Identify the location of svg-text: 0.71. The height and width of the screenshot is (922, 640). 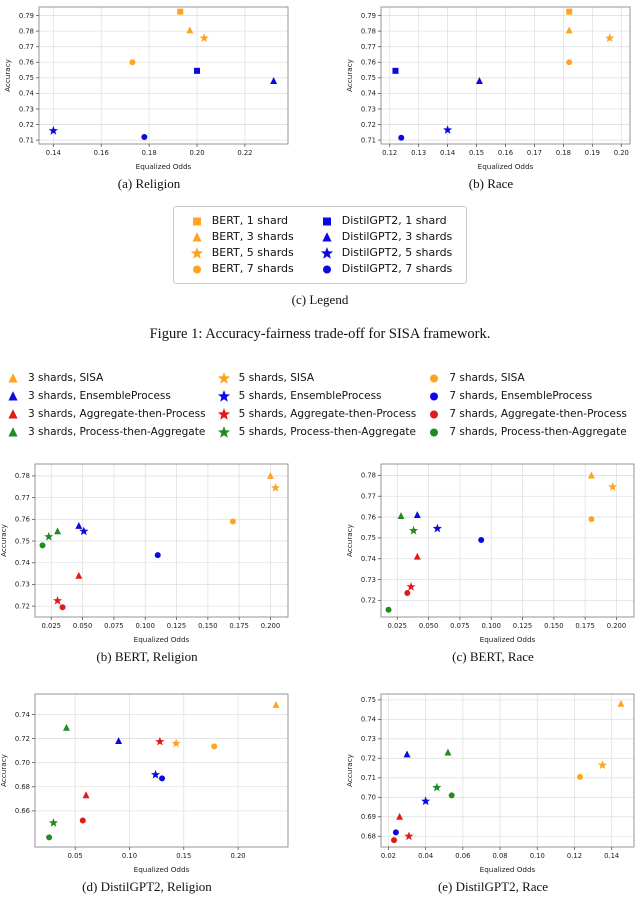
(368, 140).